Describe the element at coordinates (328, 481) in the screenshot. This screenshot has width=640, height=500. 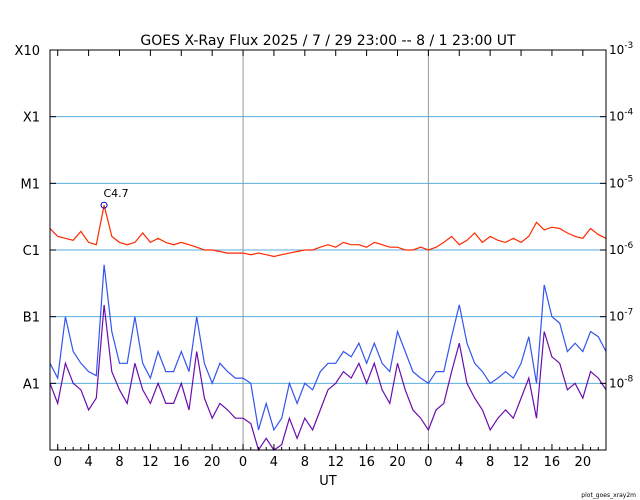
I see `x-axis-label: UT` at that location.